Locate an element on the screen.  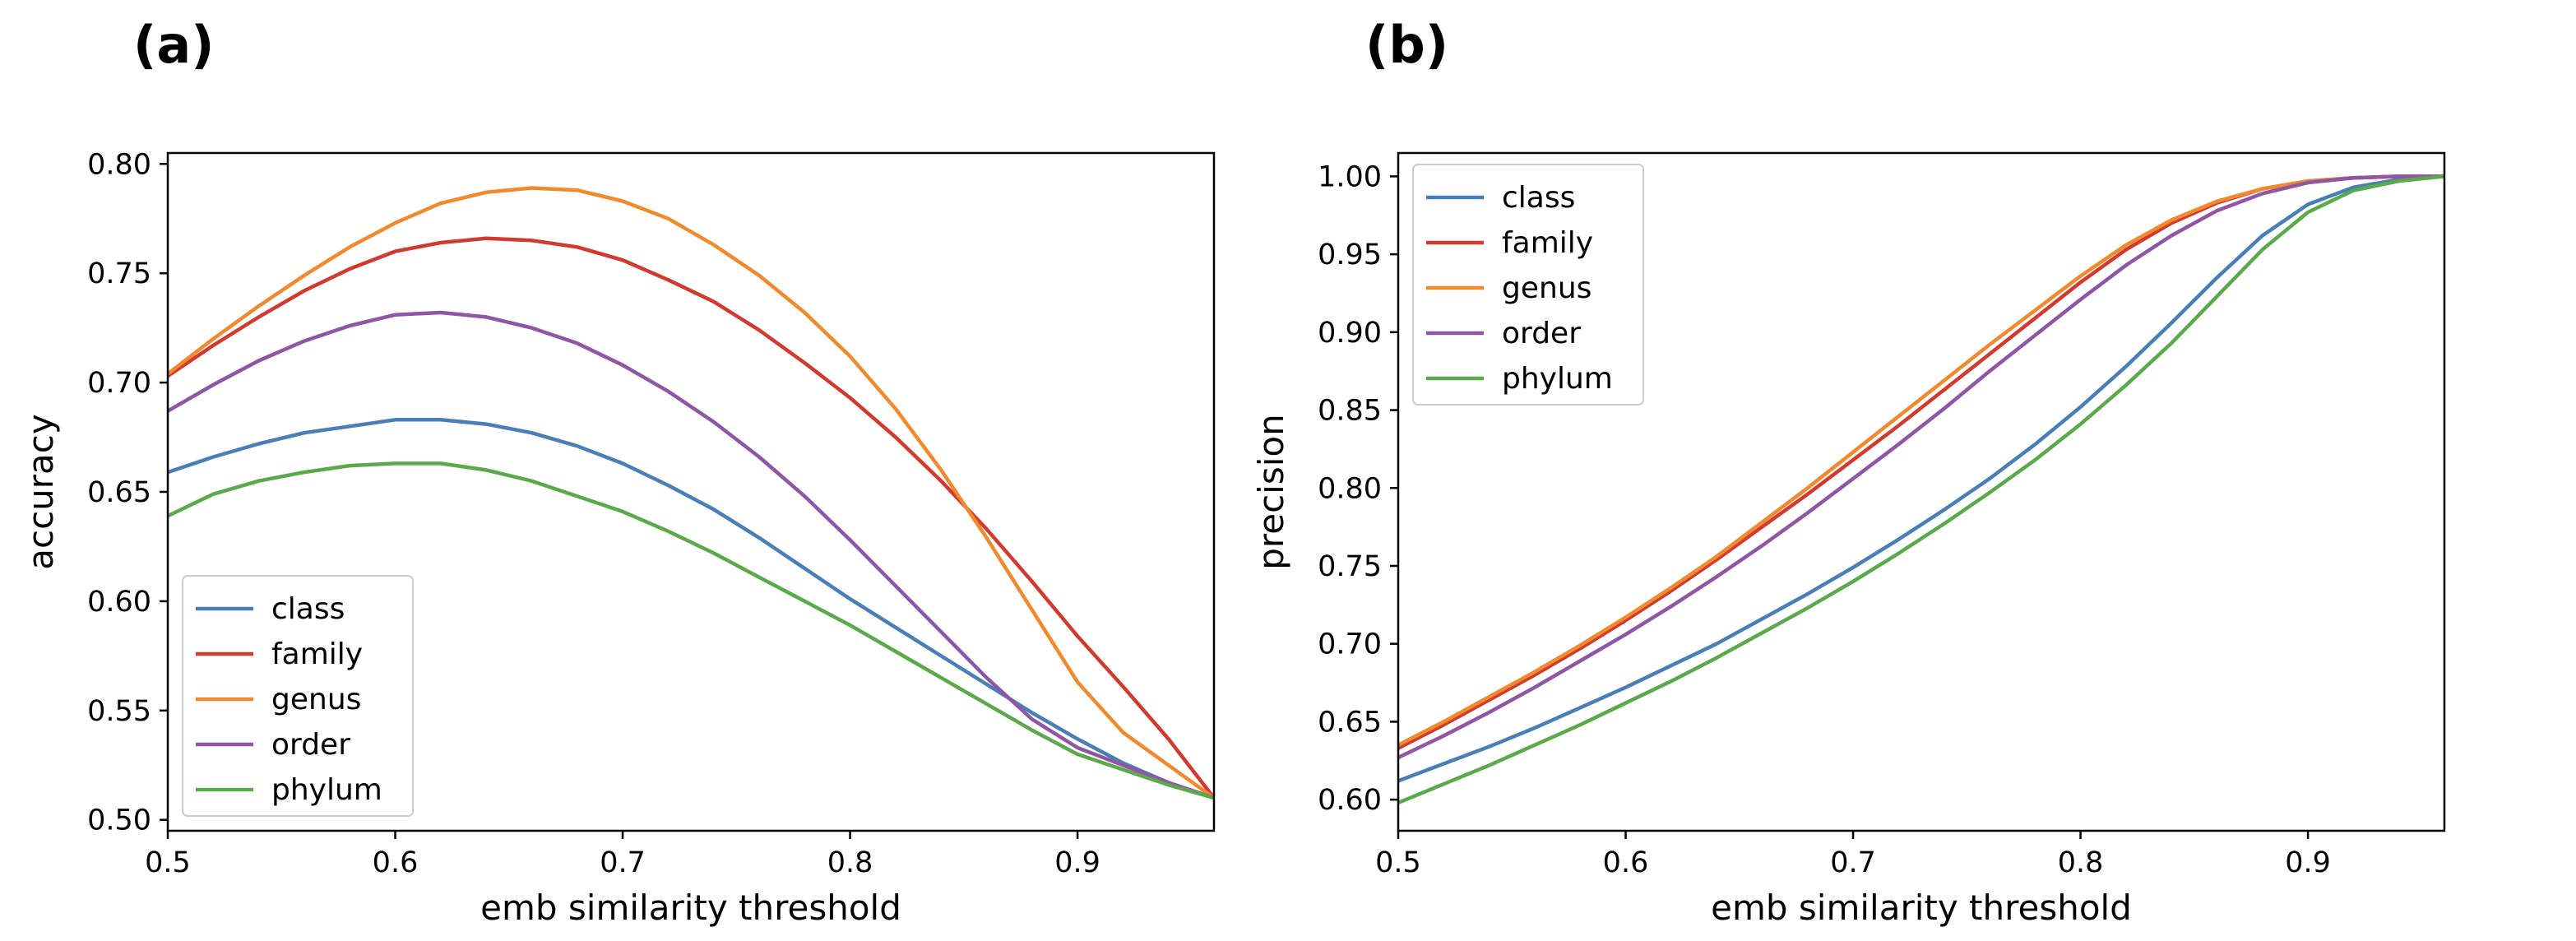
y-axis-label: precision is located at coordinates (1271, 492).